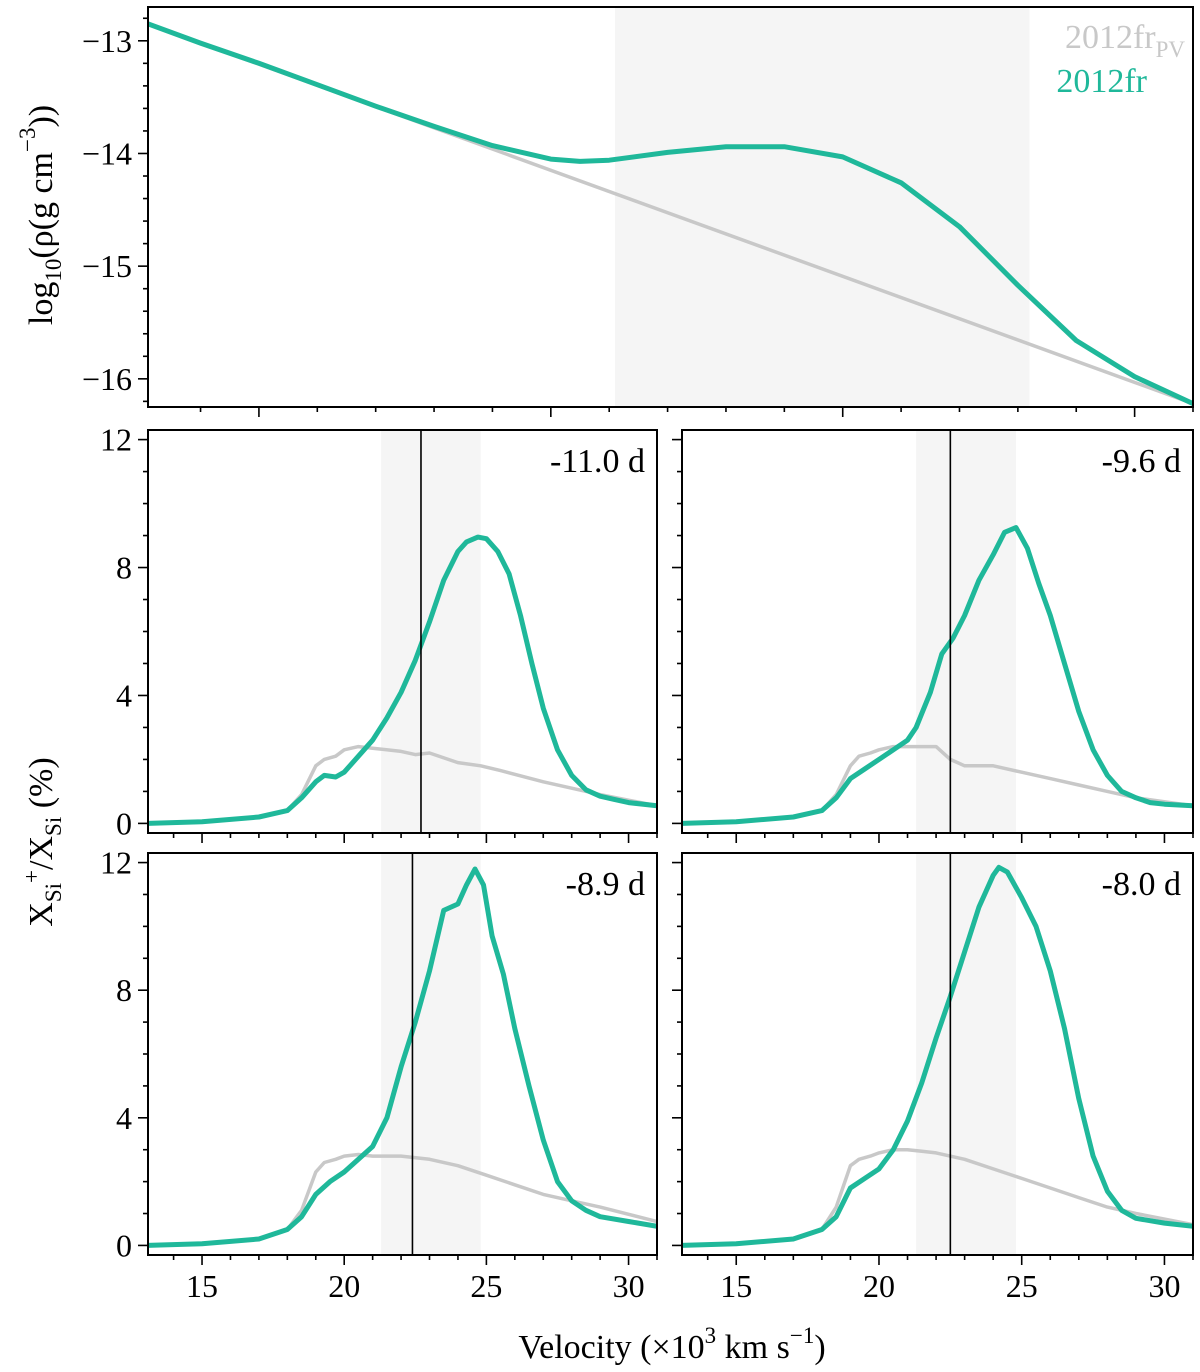  What do you see at coordinates (107, 153) in the screenshot?
I see `y-tick-label: −14` at bounding box center [107, 153].